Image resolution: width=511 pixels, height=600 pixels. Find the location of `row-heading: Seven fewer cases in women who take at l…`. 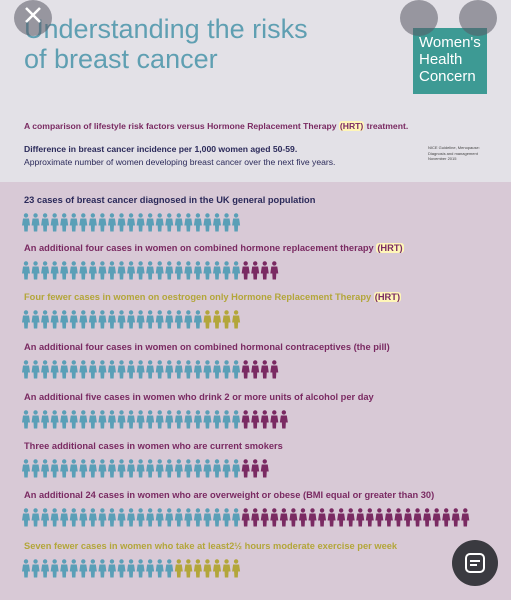

row-heading: Seven fewer cases in women who take at l… is located at coordinates (210, 546).